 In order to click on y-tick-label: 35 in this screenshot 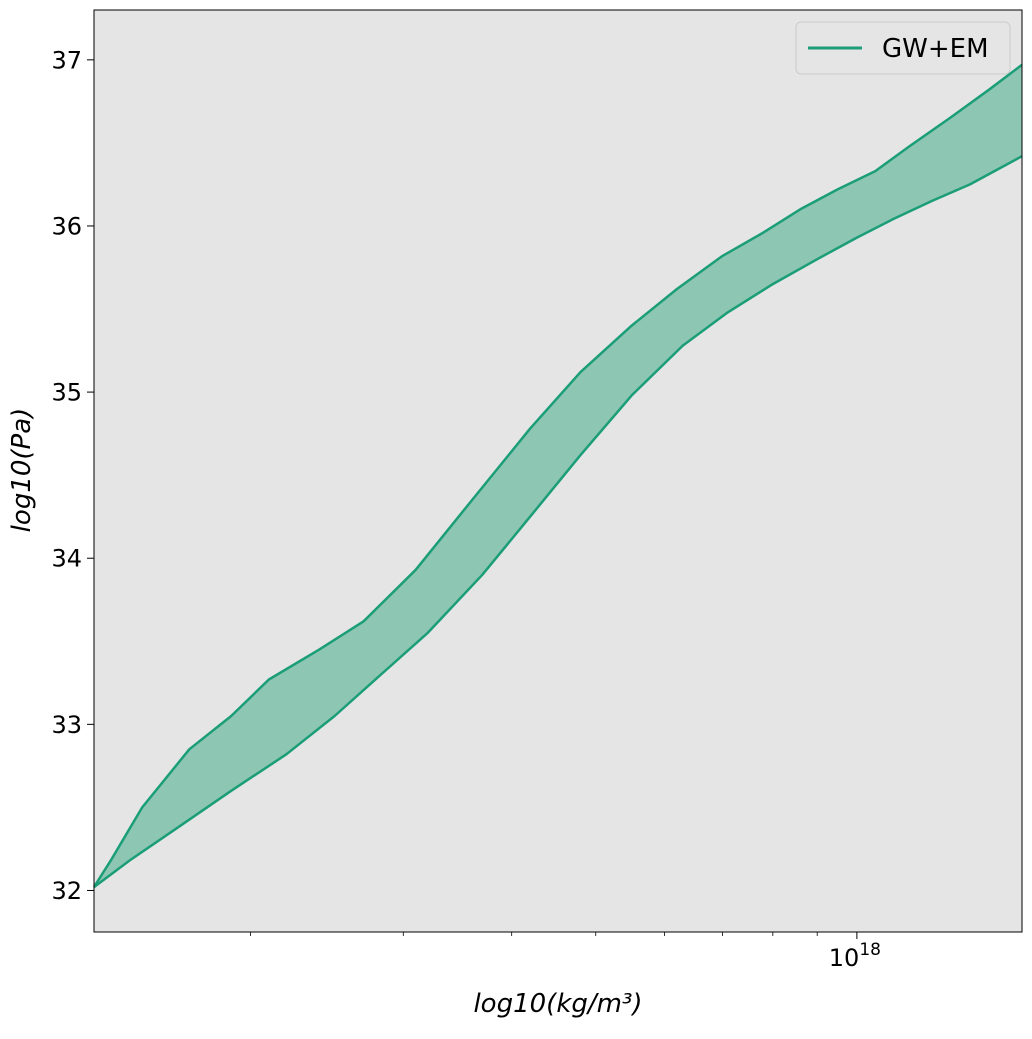, I will do `click(66, 393)`.